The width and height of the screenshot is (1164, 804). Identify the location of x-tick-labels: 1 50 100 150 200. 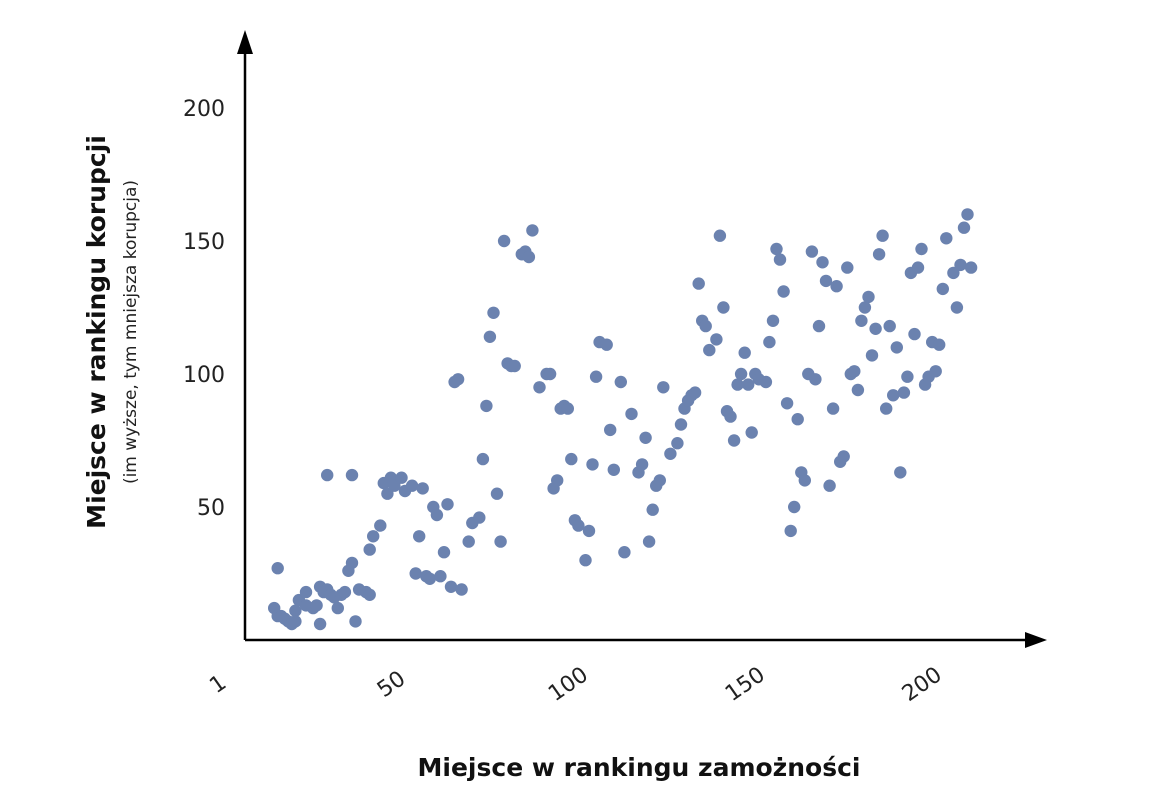
(575, 684).